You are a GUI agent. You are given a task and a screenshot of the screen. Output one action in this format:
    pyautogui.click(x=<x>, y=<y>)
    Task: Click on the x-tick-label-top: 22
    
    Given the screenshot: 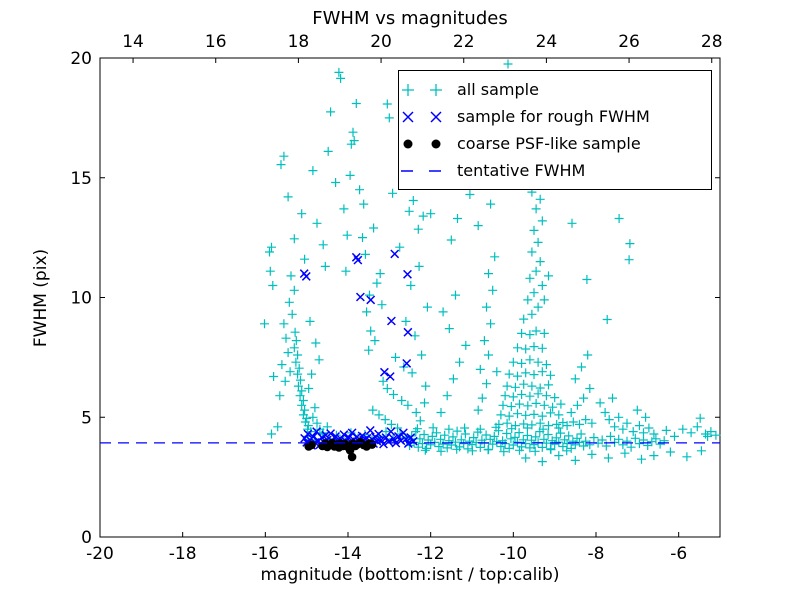 What is the action you would take?
    pyautogui.click(x=464, y=42)
    